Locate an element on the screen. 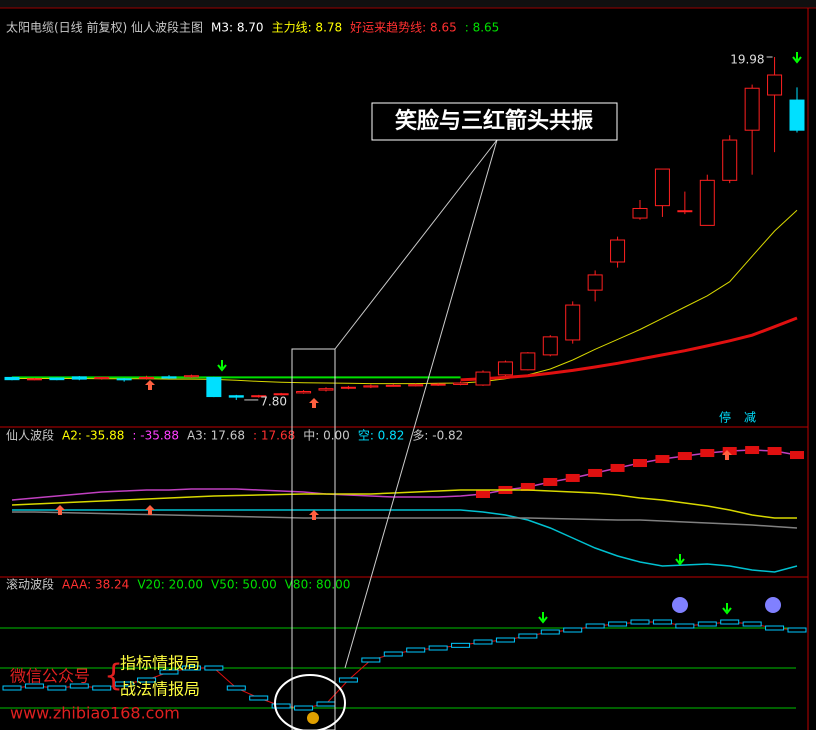 This screenshot has width=816, height=730. watermark-url: www.zhibiao168.com is located at coordinates (95, 713).